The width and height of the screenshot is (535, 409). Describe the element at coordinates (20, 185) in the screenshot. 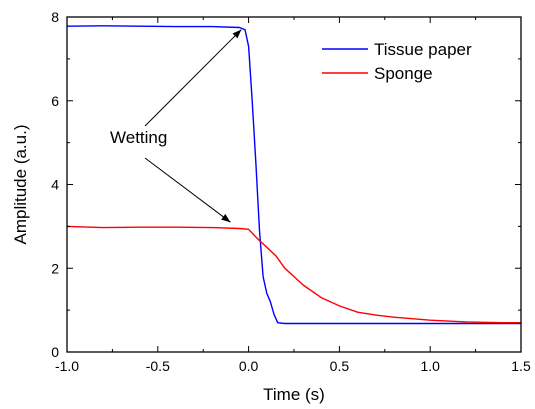

I see `y-axis-title: Amplitude (a.u.)` at that location.